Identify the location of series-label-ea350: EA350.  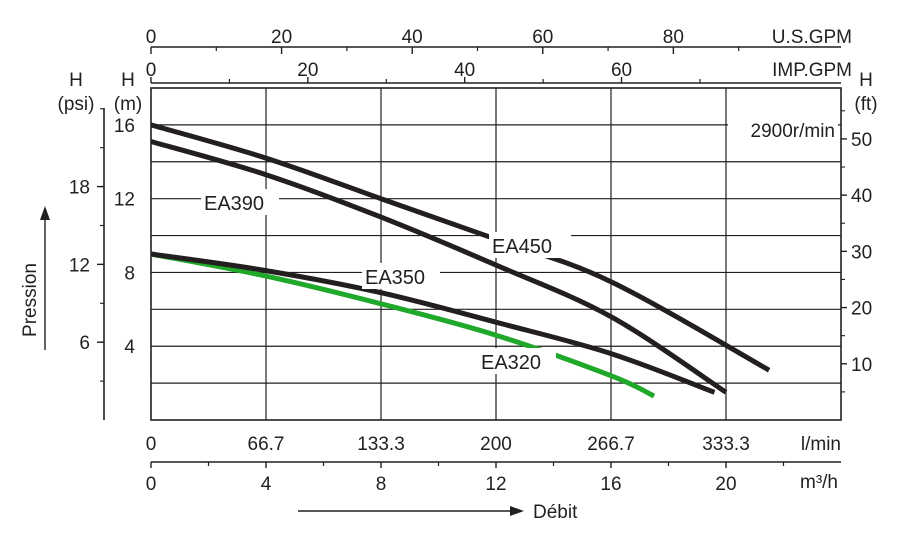
(401, 276).